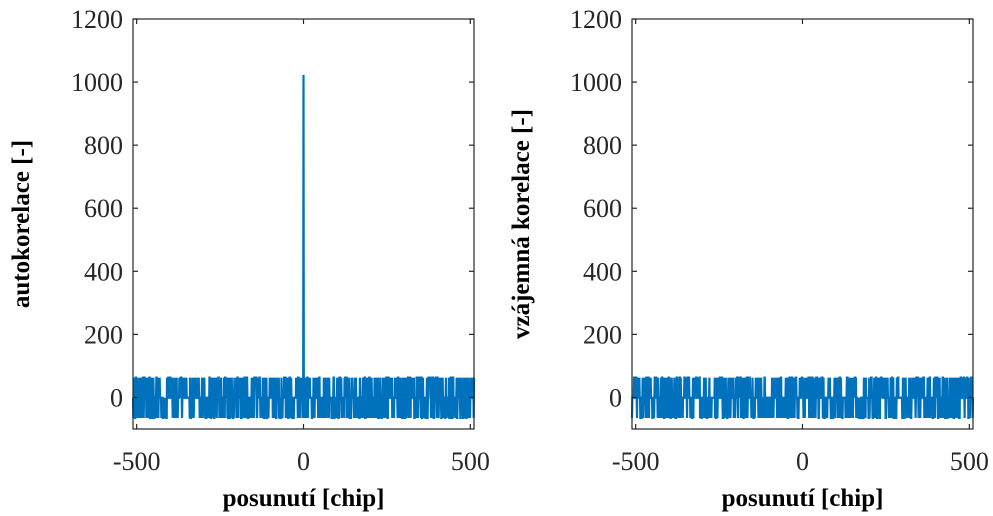  Describe the element at coordinates (802, 398) in the screenshot. I see `correlation-series-line` at that location.